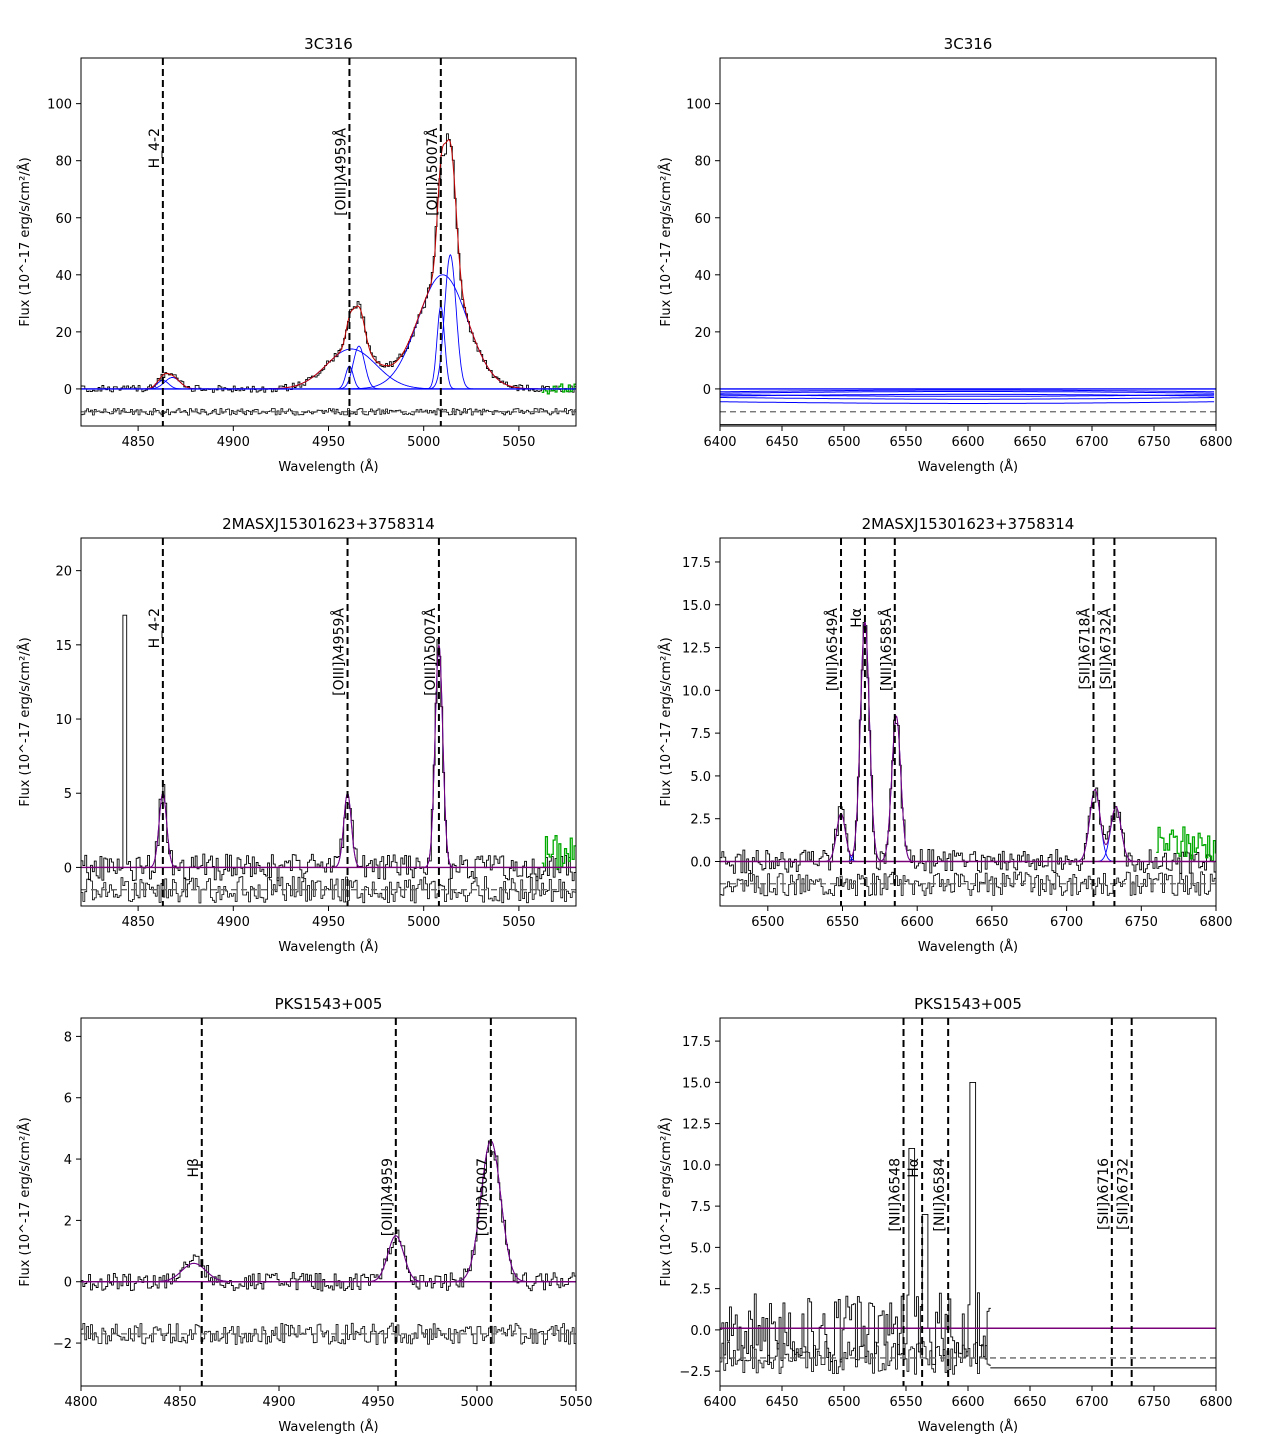 The height and width of the screenshot is (1440, 1280). What do you see at coordinates (328, 922) in the screenshot?
I see `x-tick-label: 4950` at bounding box center [328, 922].